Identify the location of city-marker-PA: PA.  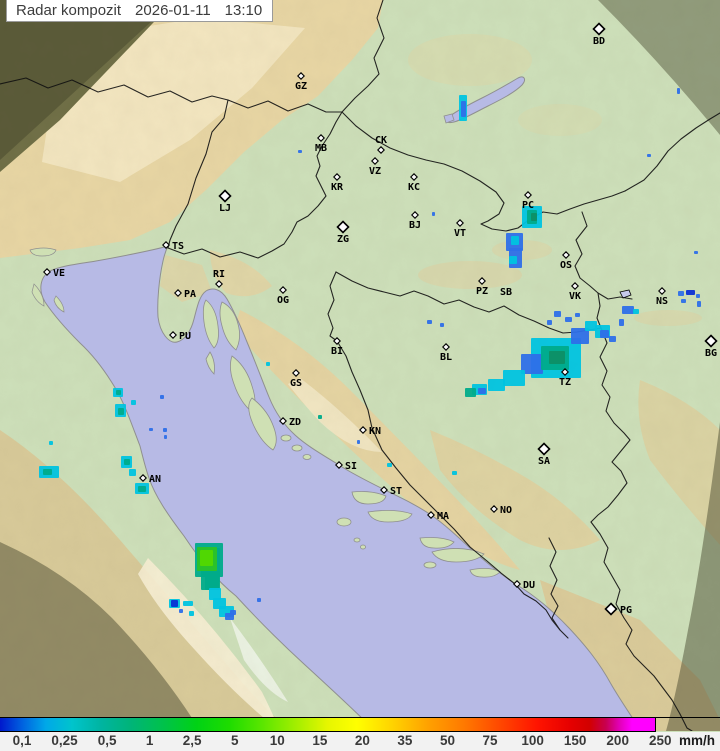
(185, 294).